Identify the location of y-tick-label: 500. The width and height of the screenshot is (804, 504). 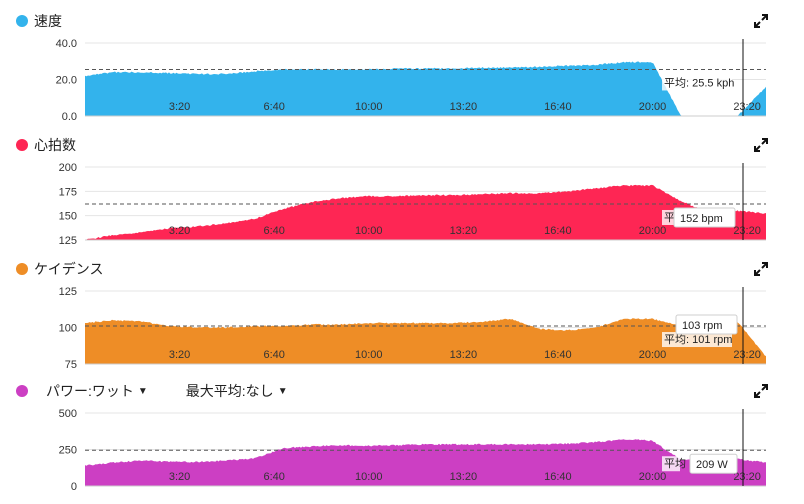
(68, 414).